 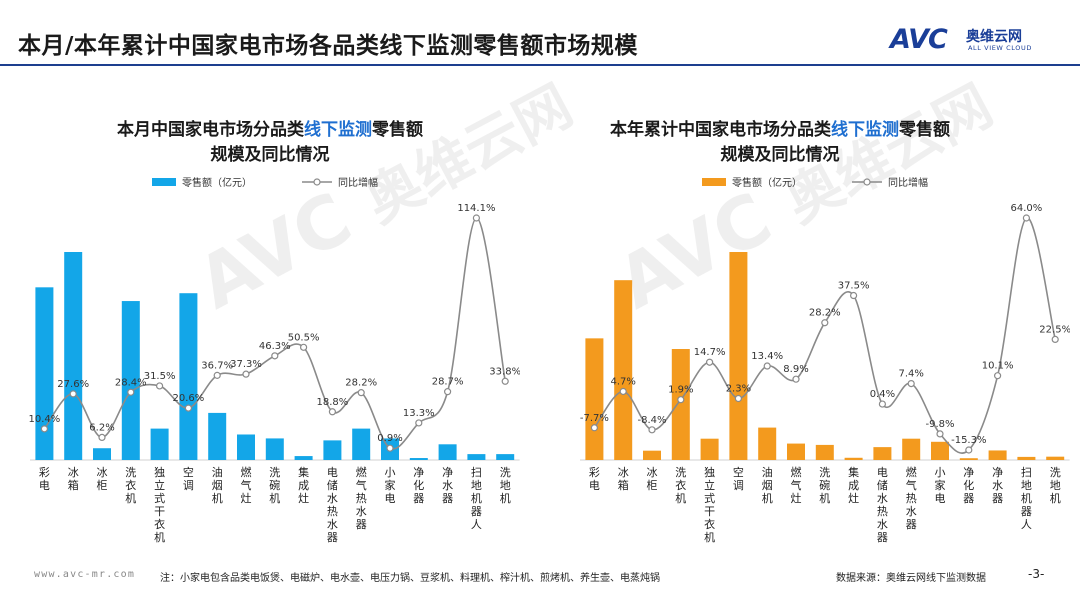 What do you see at coordinates (447, 485) in the screenshot?
I see `category-label: 净水器` at bounding box center [447, 485].